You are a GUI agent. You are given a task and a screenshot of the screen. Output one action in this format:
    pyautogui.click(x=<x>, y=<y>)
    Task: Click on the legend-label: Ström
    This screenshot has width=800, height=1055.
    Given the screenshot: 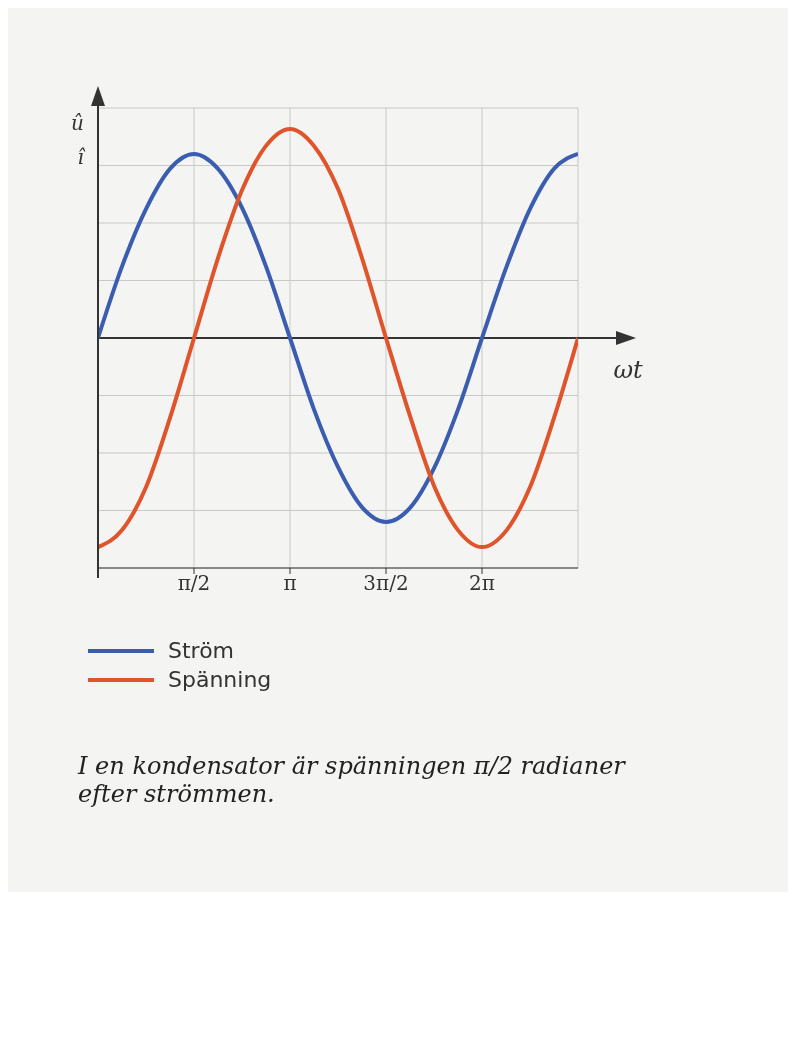 What is the action you would take?
    pyautogui.click(x=201, y=650)
    